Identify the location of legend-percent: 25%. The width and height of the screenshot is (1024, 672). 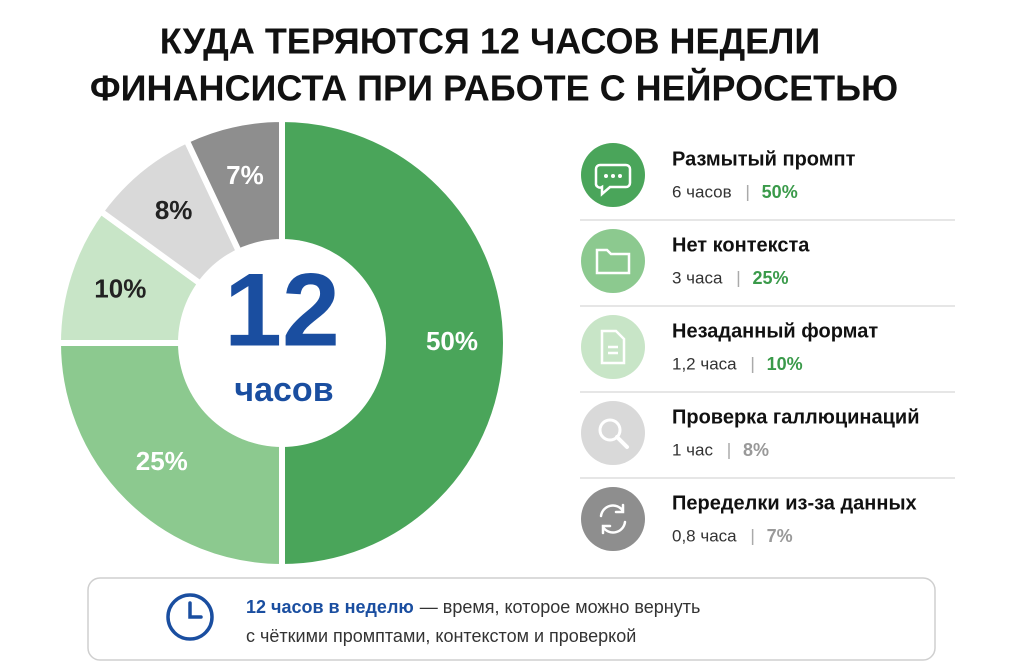
(770, 278).